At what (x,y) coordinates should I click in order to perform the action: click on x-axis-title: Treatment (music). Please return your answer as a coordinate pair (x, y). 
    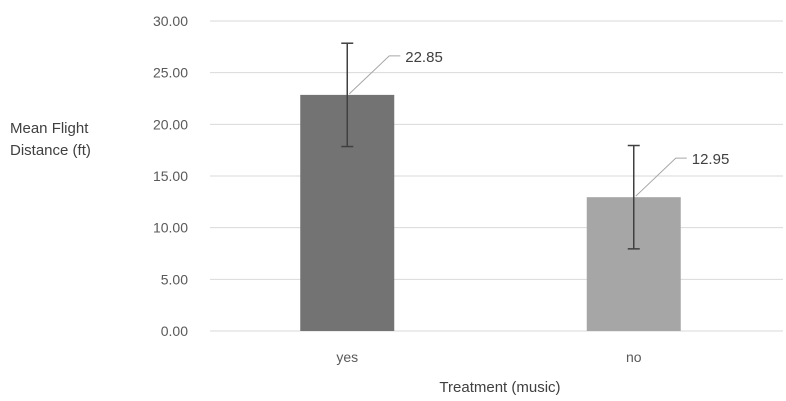
    Looking at the image, I should click on (499, 387).